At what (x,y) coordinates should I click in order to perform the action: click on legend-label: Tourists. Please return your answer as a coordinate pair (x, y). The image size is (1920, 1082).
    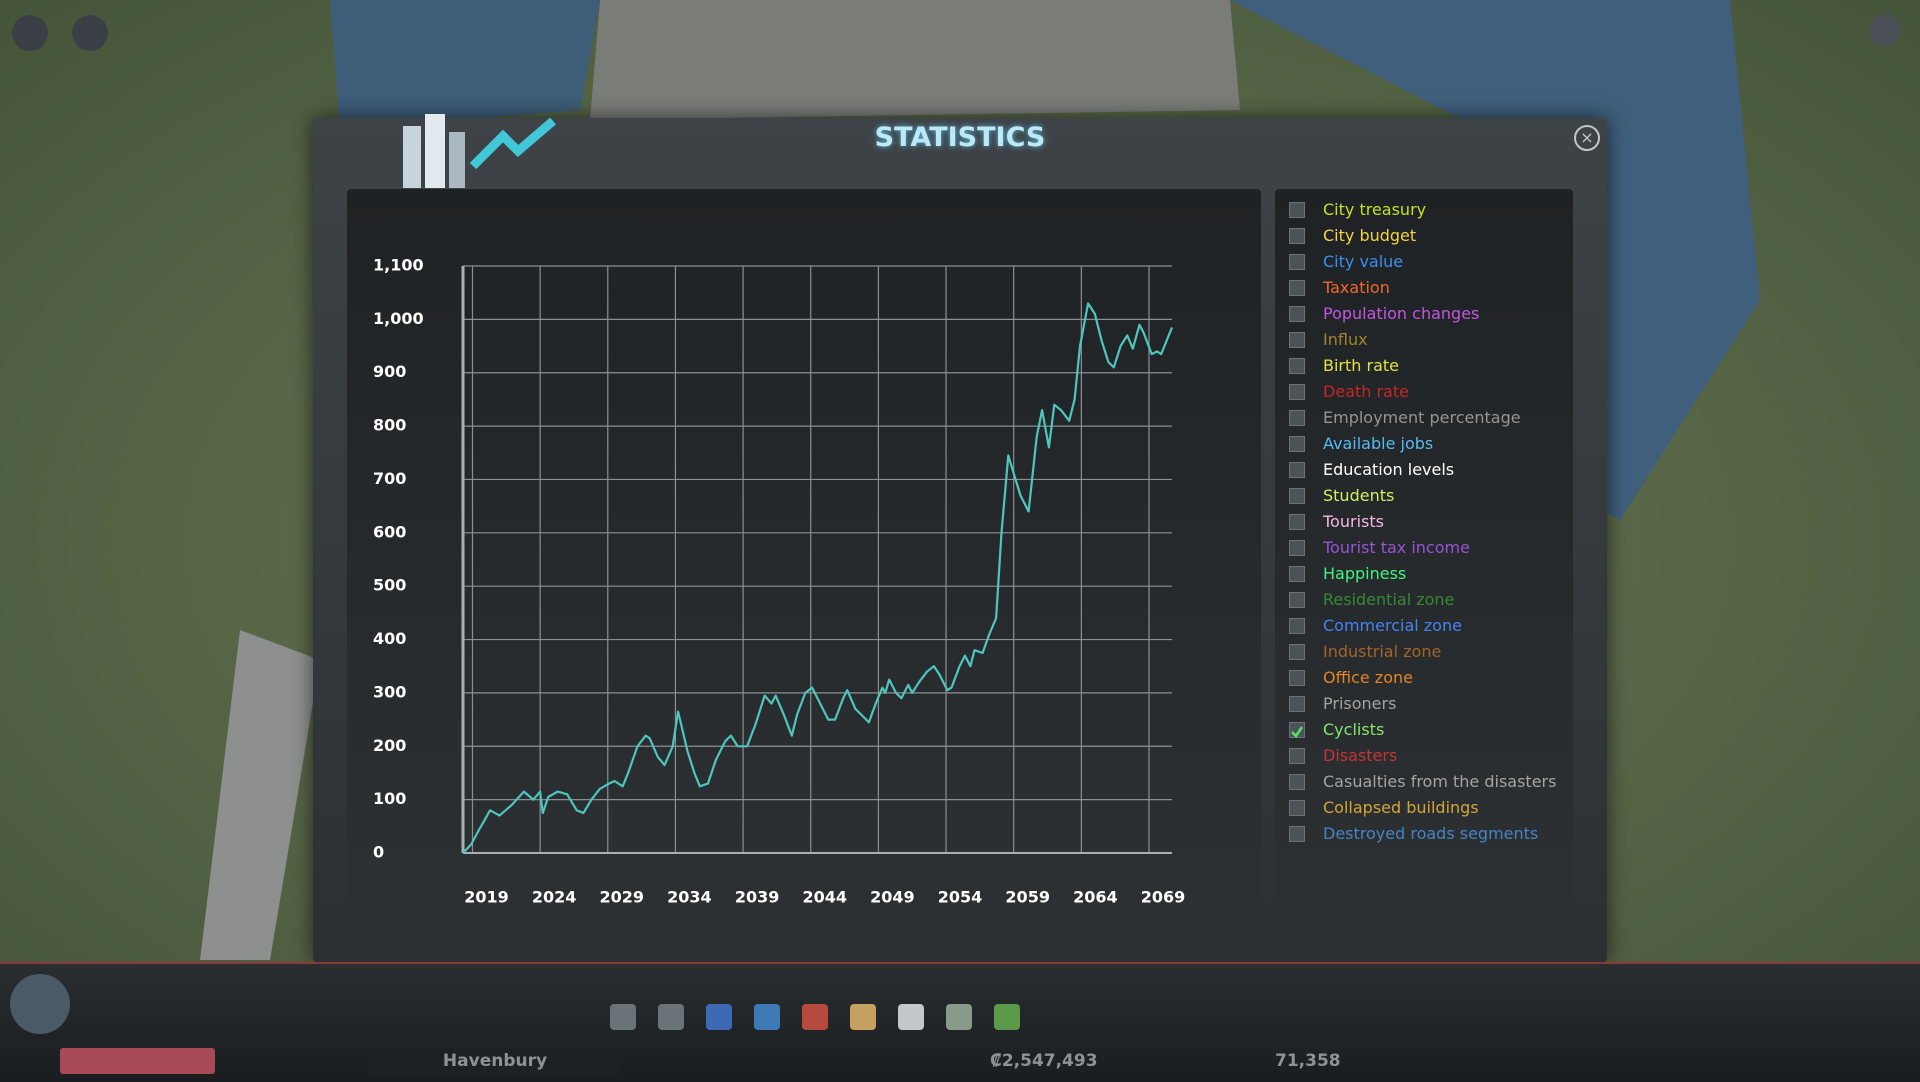
    Looking at the image, I should click on (1353, 521).